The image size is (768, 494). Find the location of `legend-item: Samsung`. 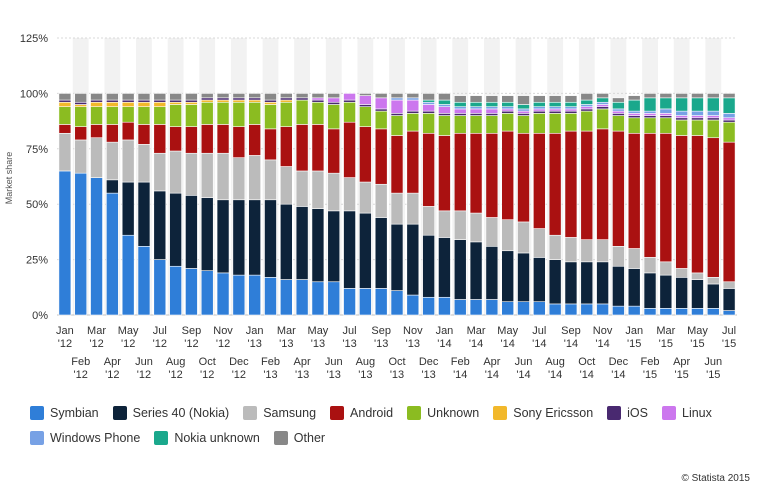

legend-item: Samsung is located at coordinates (279, 412).